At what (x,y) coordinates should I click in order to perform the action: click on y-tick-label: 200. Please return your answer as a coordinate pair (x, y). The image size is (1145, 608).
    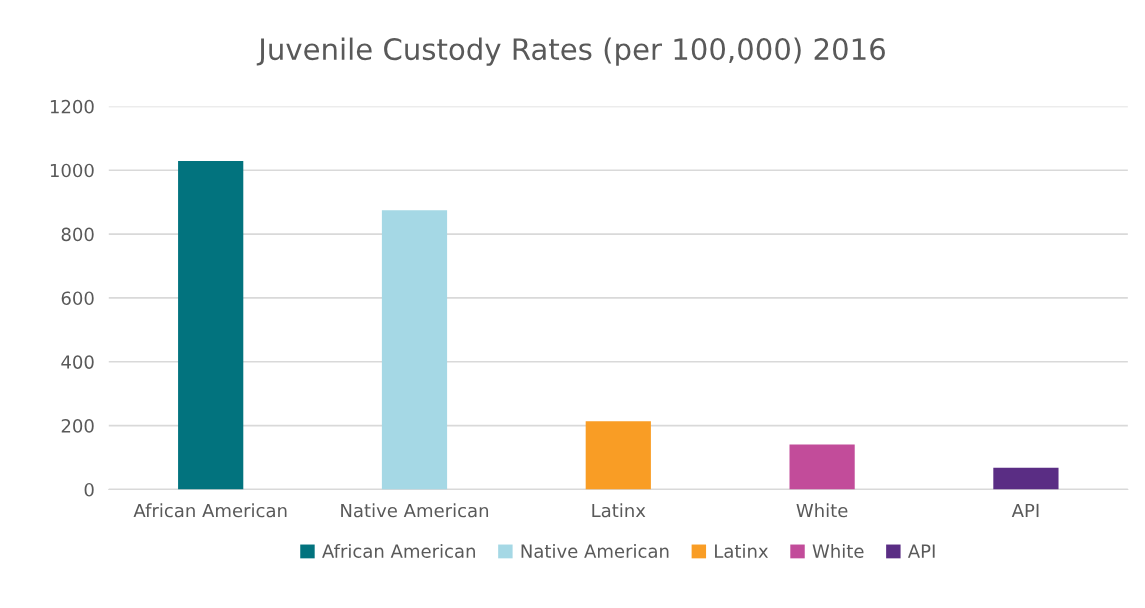
    Looking at the image, I should click on (77, 426).